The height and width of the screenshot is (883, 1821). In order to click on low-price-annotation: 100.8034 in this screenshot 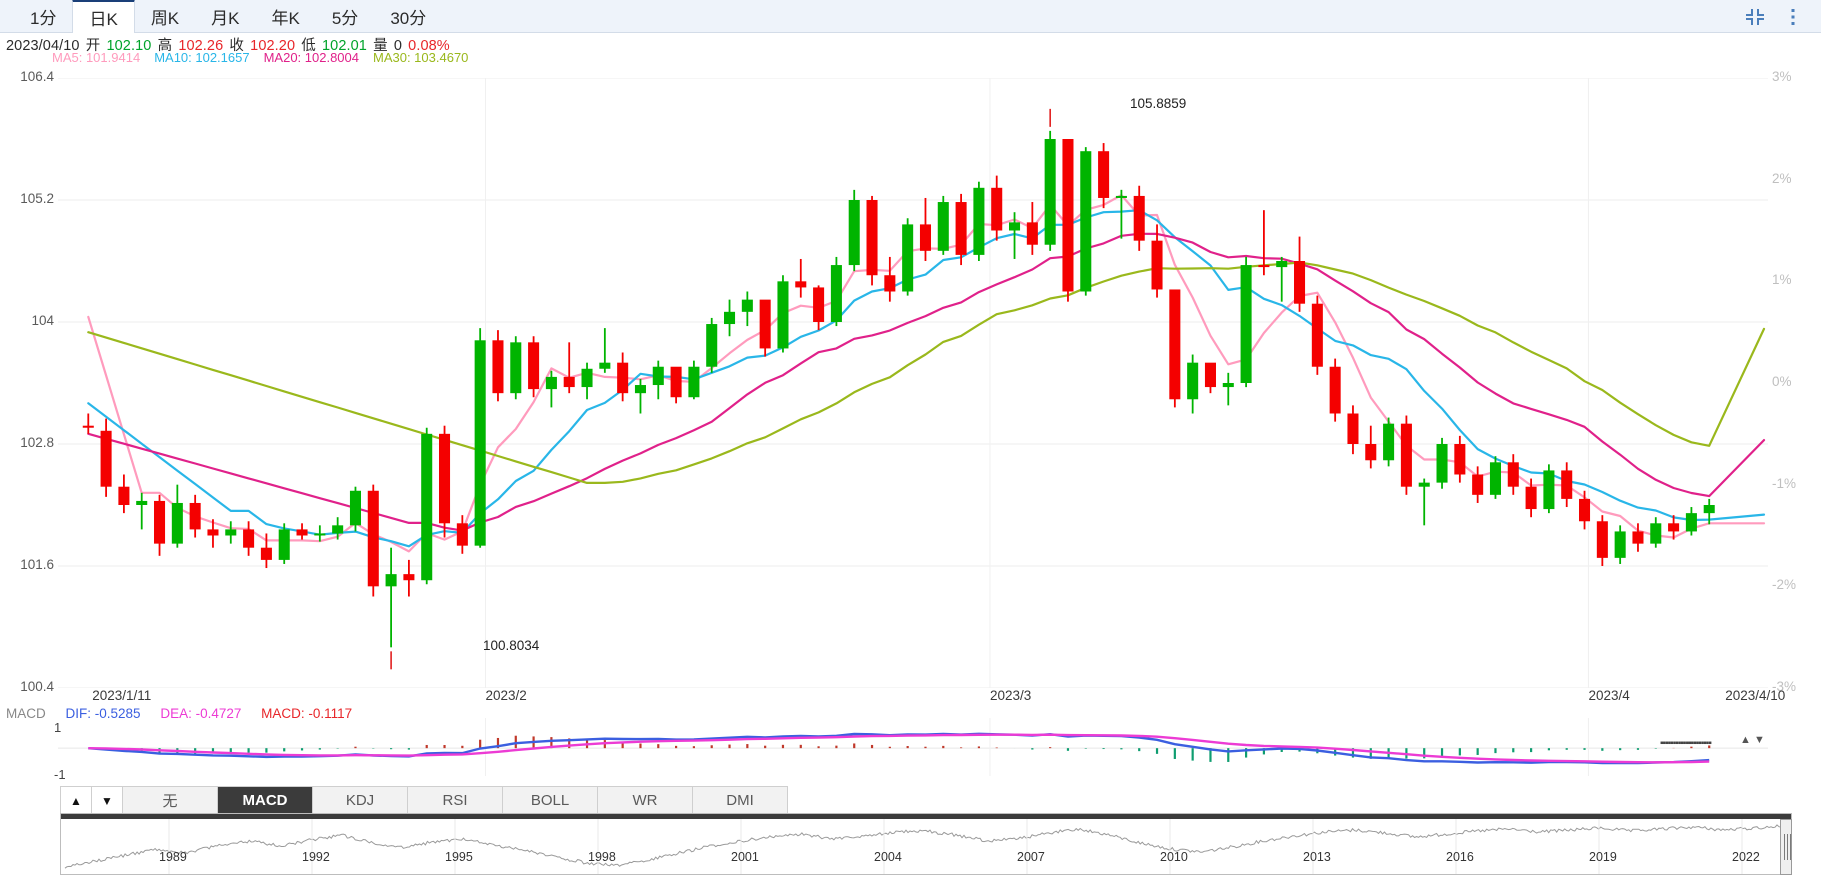, I will do `click(511, 645)`.